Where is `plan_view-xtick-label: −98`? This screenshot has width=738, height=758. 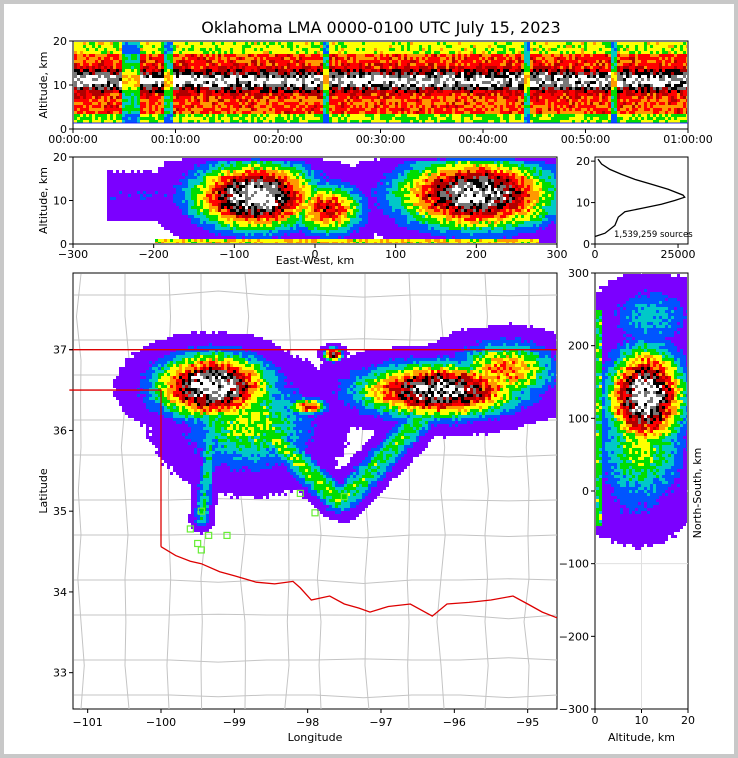
plan_view-xtick-label: −98 is located at coordinates (307, 722).